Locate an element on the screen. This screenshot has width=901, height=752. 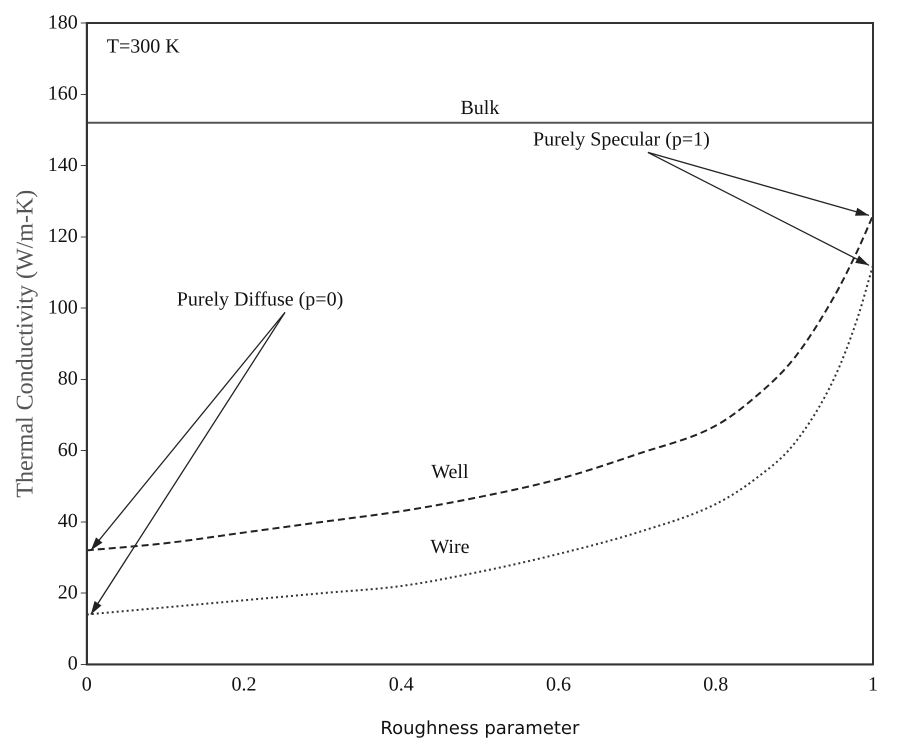
series-label: Wire is located at coordinates (450, 547).